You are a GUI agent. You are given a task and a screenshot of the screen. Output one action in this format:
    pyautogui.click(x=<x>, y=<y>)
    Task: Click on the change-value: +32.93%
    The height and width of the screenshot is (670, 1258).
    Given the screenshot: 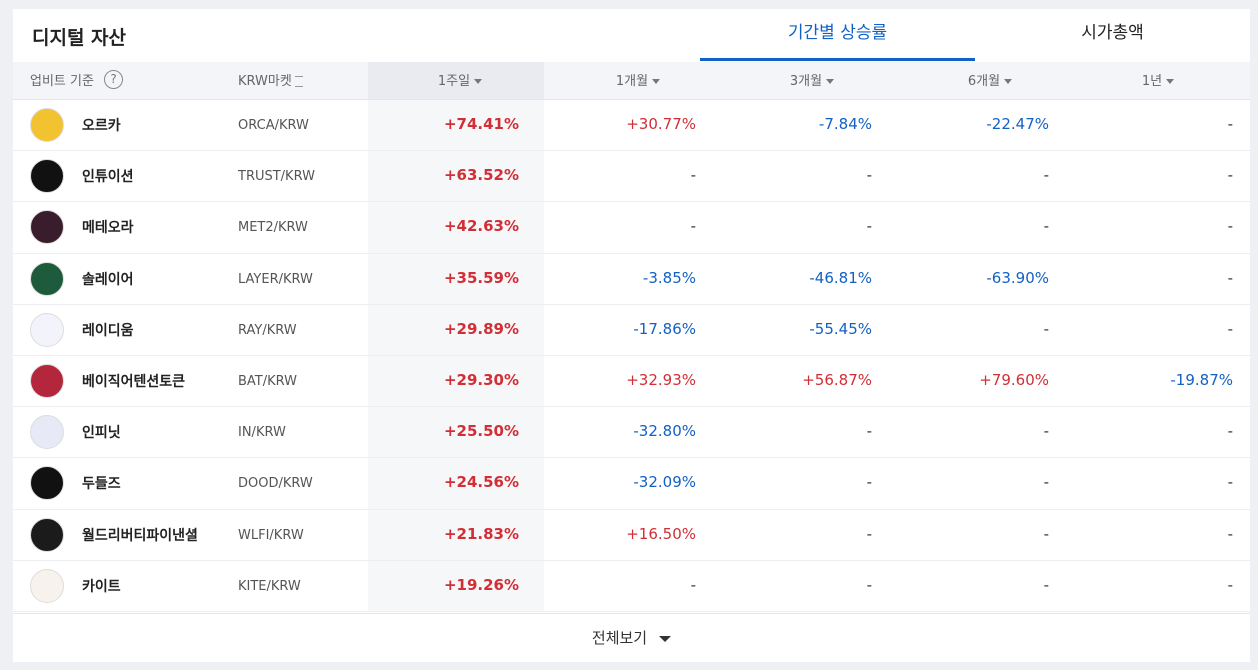 What is the action you would take?
    pyautogui.click(x=661, y=380)
    